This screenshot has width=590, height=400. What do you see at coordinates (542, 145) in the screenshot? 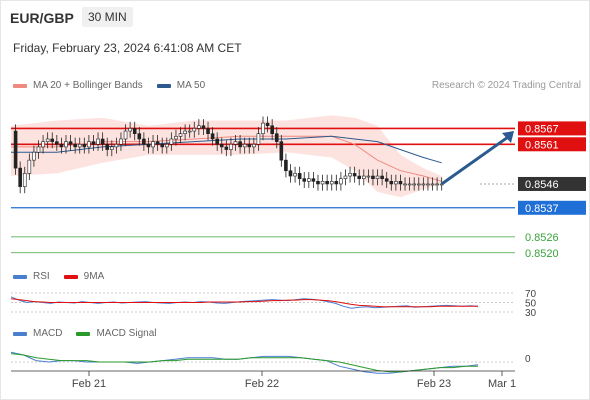
I see `level-label-0.8561: 0.8561` at bounding box center [542, 145].